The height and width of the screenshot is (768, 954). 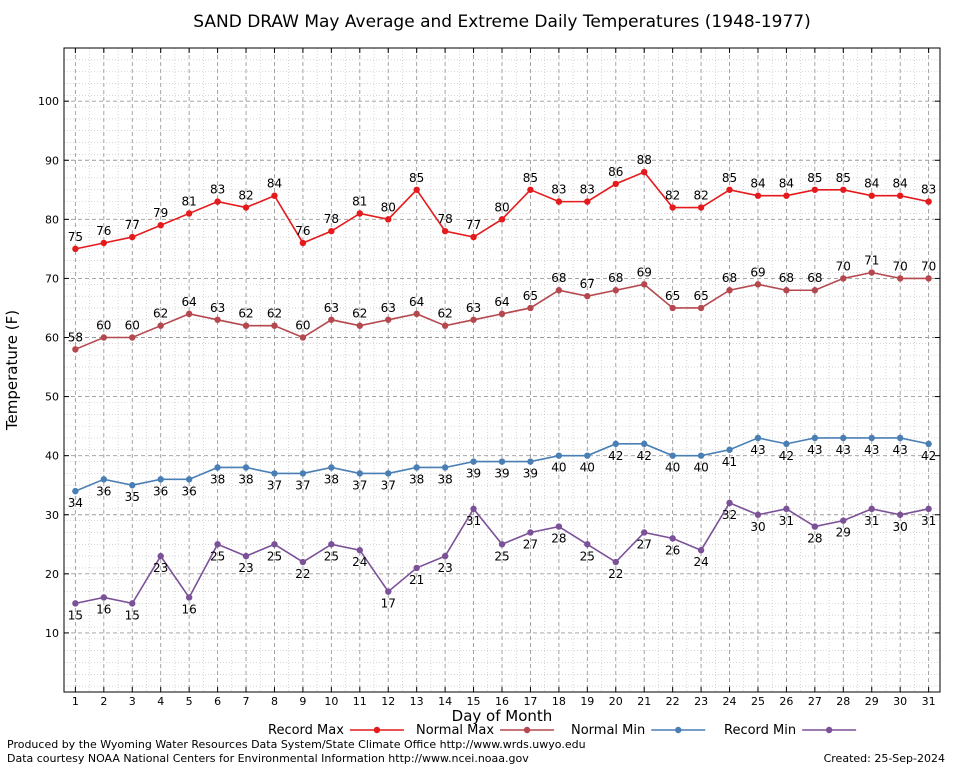 I want to click on x-tick-label: 25, so click(x=758, y=701).